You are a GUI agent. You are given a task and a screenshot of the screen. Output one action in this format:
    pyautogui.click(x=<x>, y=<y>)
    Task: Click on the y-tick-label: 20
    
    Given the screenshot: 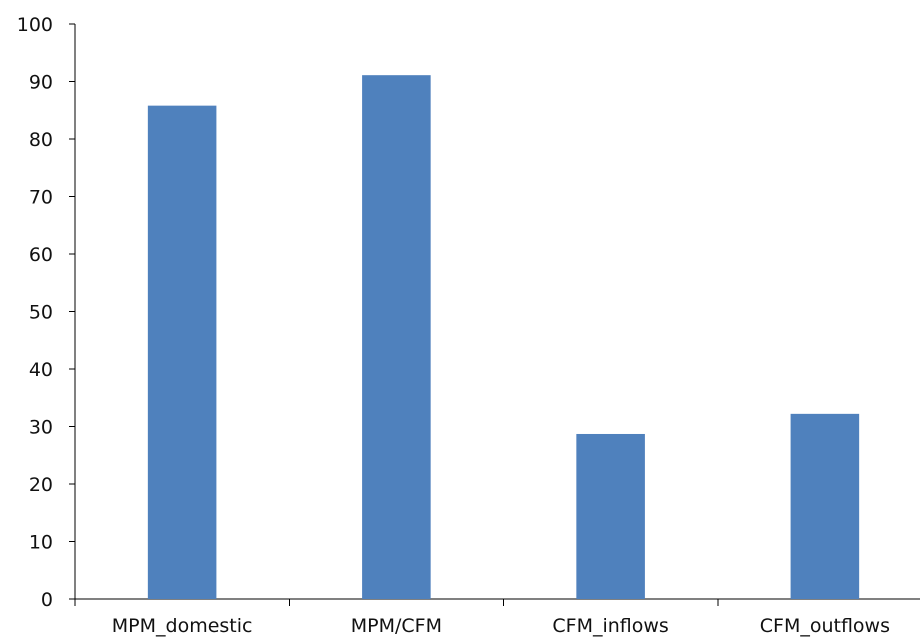 What is the action you would take?
    pyautogui.click(x=41, y=485)
    